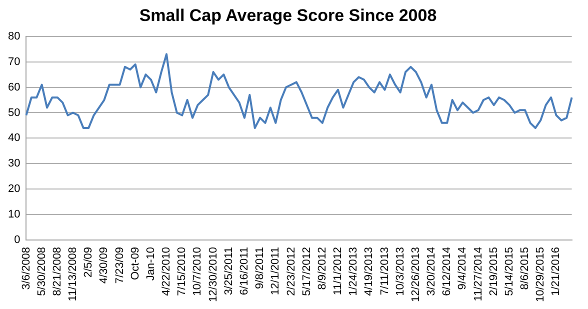 This screenshot has height=309, width=588. I want to click on x-tick-label: Jan-10, so click(150, 263).